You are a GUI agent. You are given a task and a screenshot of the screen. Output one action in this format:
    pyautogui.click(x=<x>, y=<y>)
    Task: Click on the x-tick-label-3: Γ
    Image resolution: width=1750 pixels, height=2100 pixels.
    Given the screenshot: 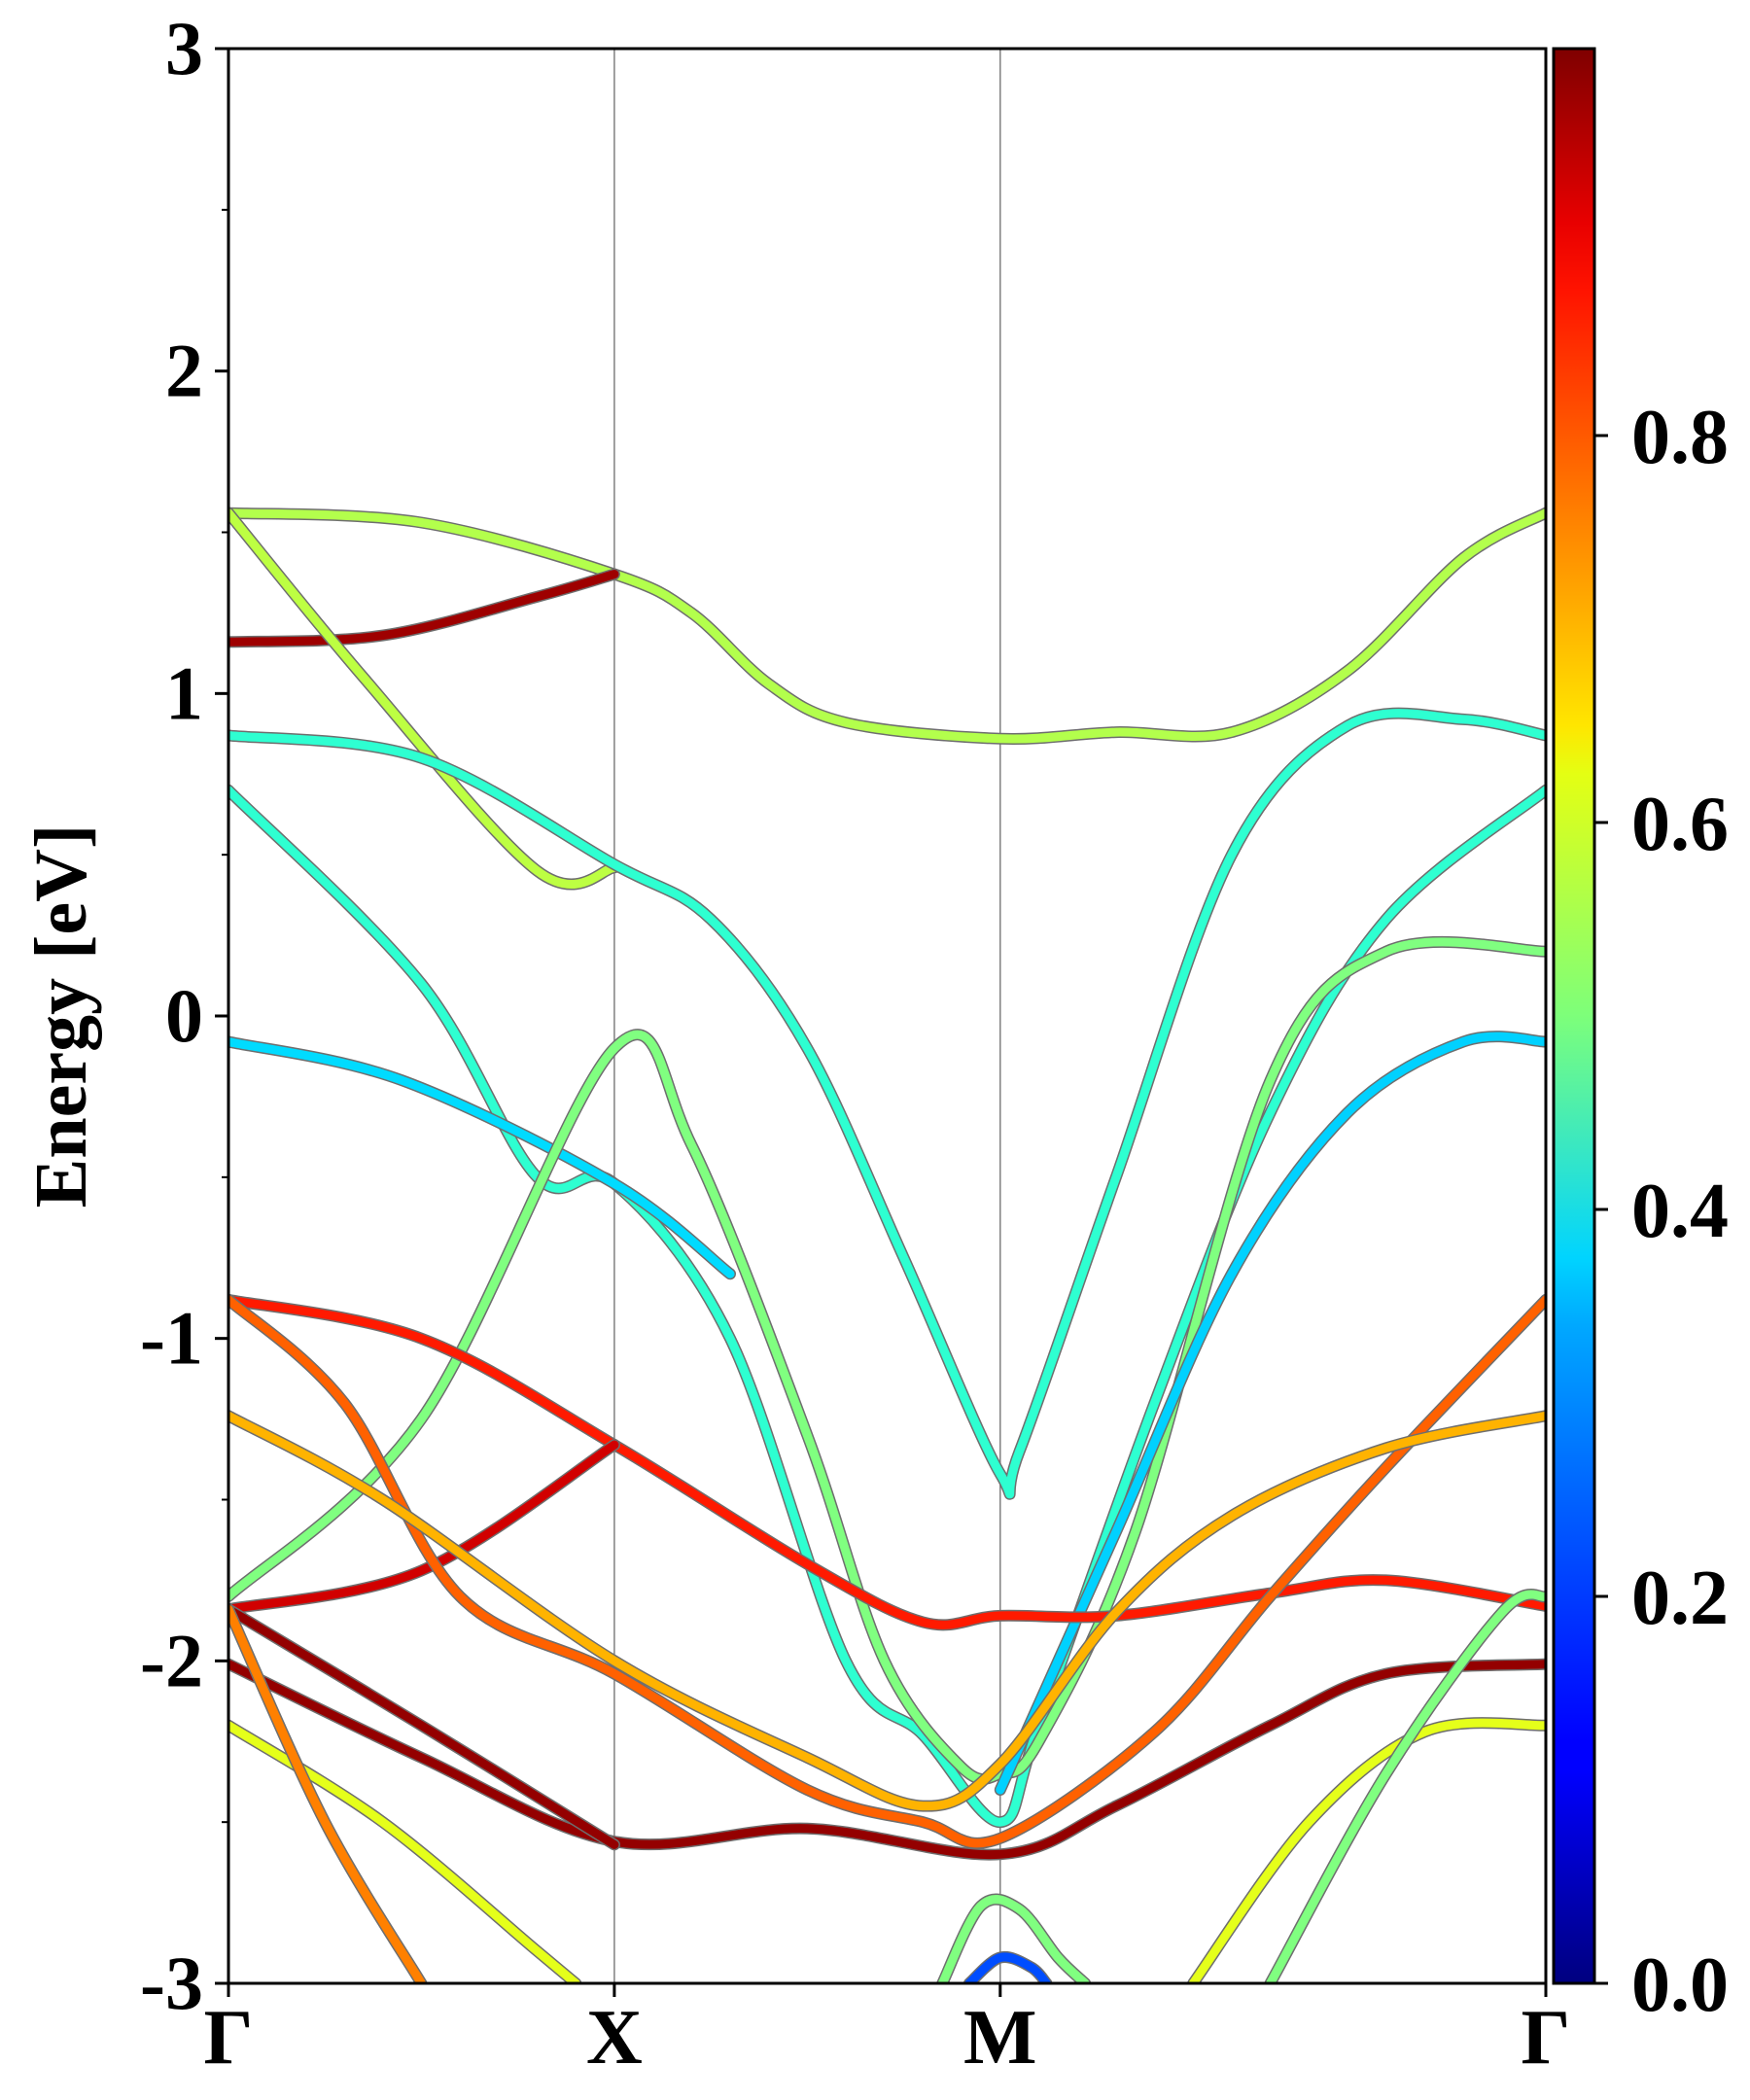 What is the action you would take?
    pyautogui.click(x=1546, y=2038)
    